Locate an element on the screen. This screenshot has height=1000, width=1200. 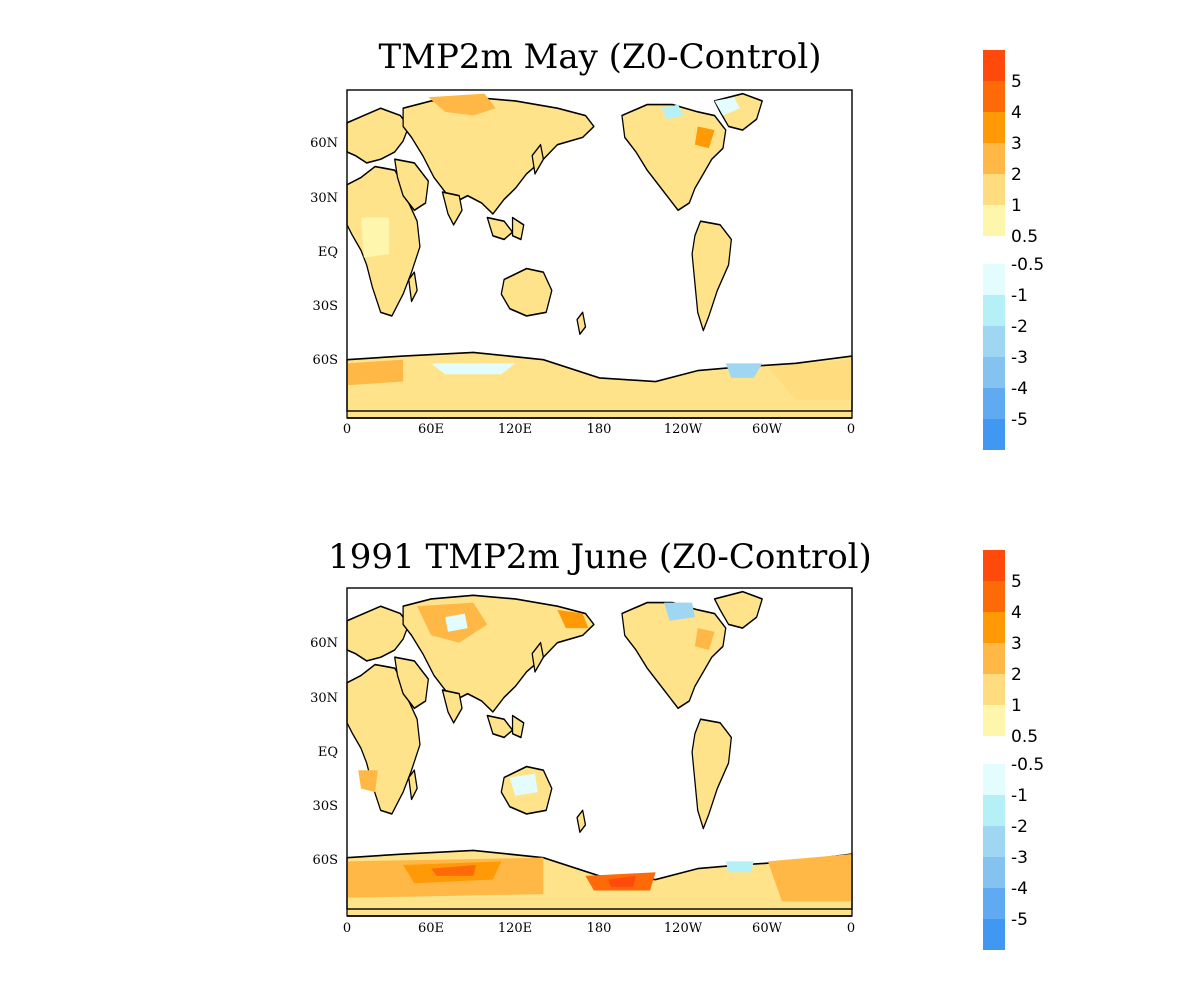
panel-title: 1991 TMP2m June (Z0-Control) is located at coordinates (600, 557).